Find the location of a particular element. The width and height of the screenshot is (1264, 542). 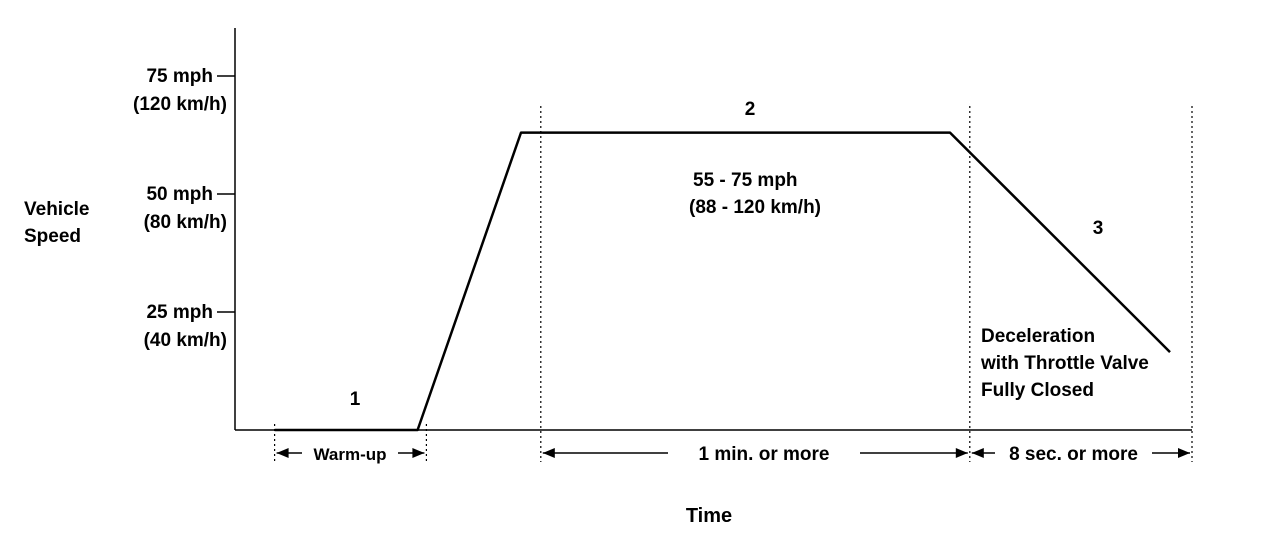

phase-2-arrowhead-left is located at coordinates (548, 453).